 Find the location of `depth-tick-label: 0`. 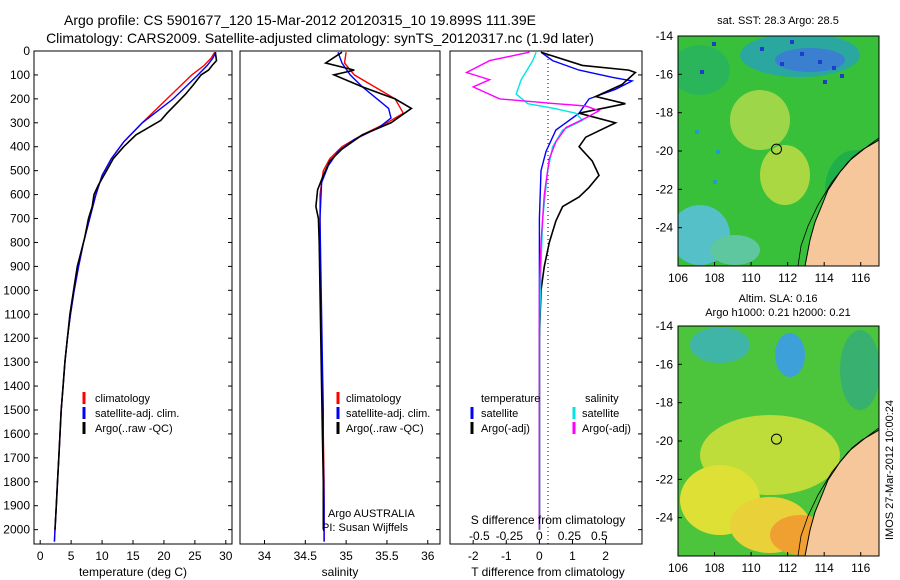

depth-tick-label: 0 is located at coordinates (26, 51).